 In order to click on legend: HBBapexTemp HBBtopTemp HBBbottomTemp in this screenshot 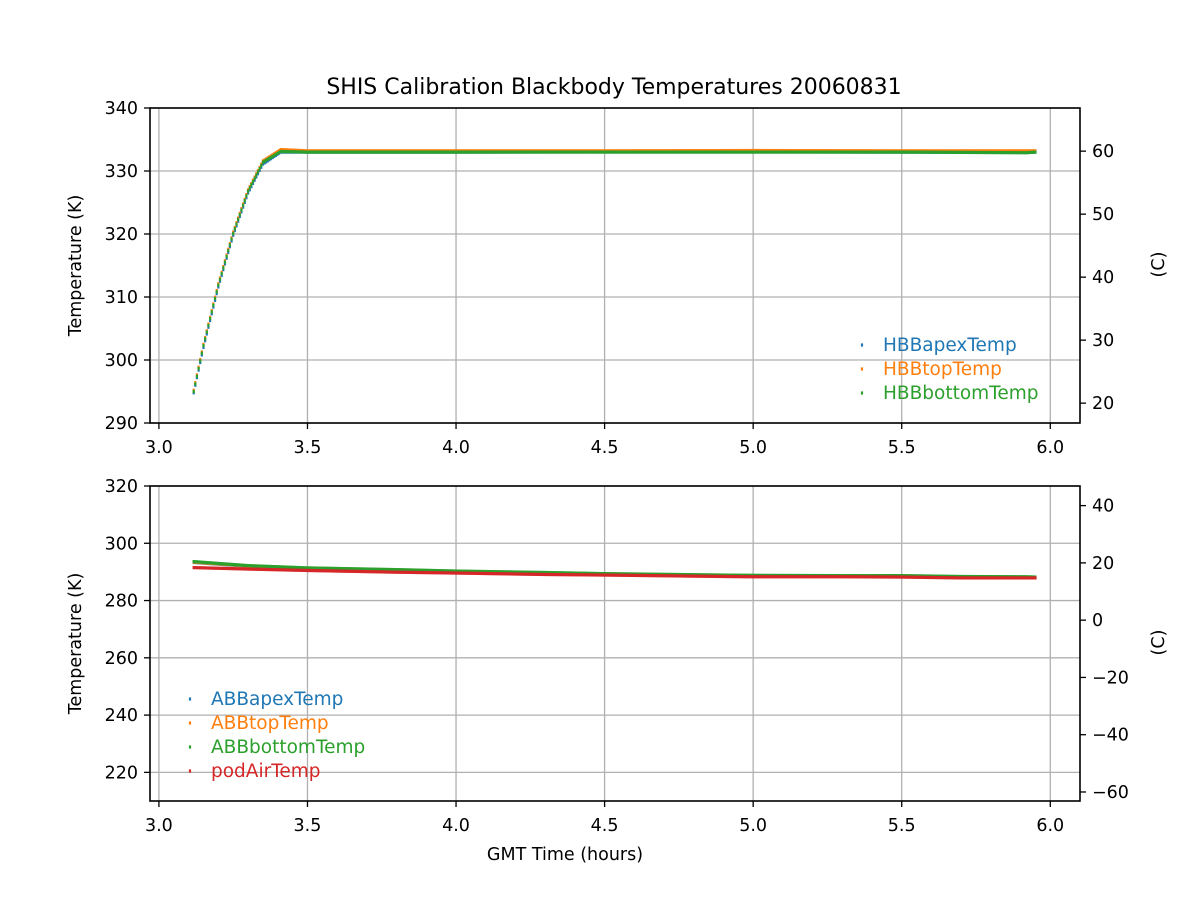, I will do `click(949, 369)`.